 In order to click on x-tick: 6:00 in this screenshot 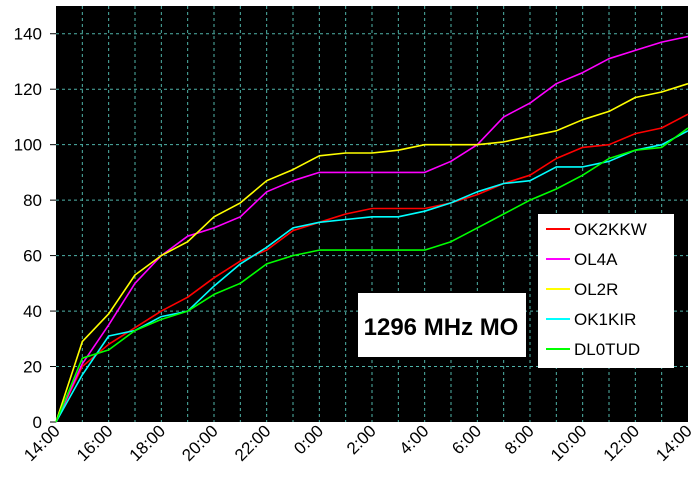, I will do `click(466, 439)`.